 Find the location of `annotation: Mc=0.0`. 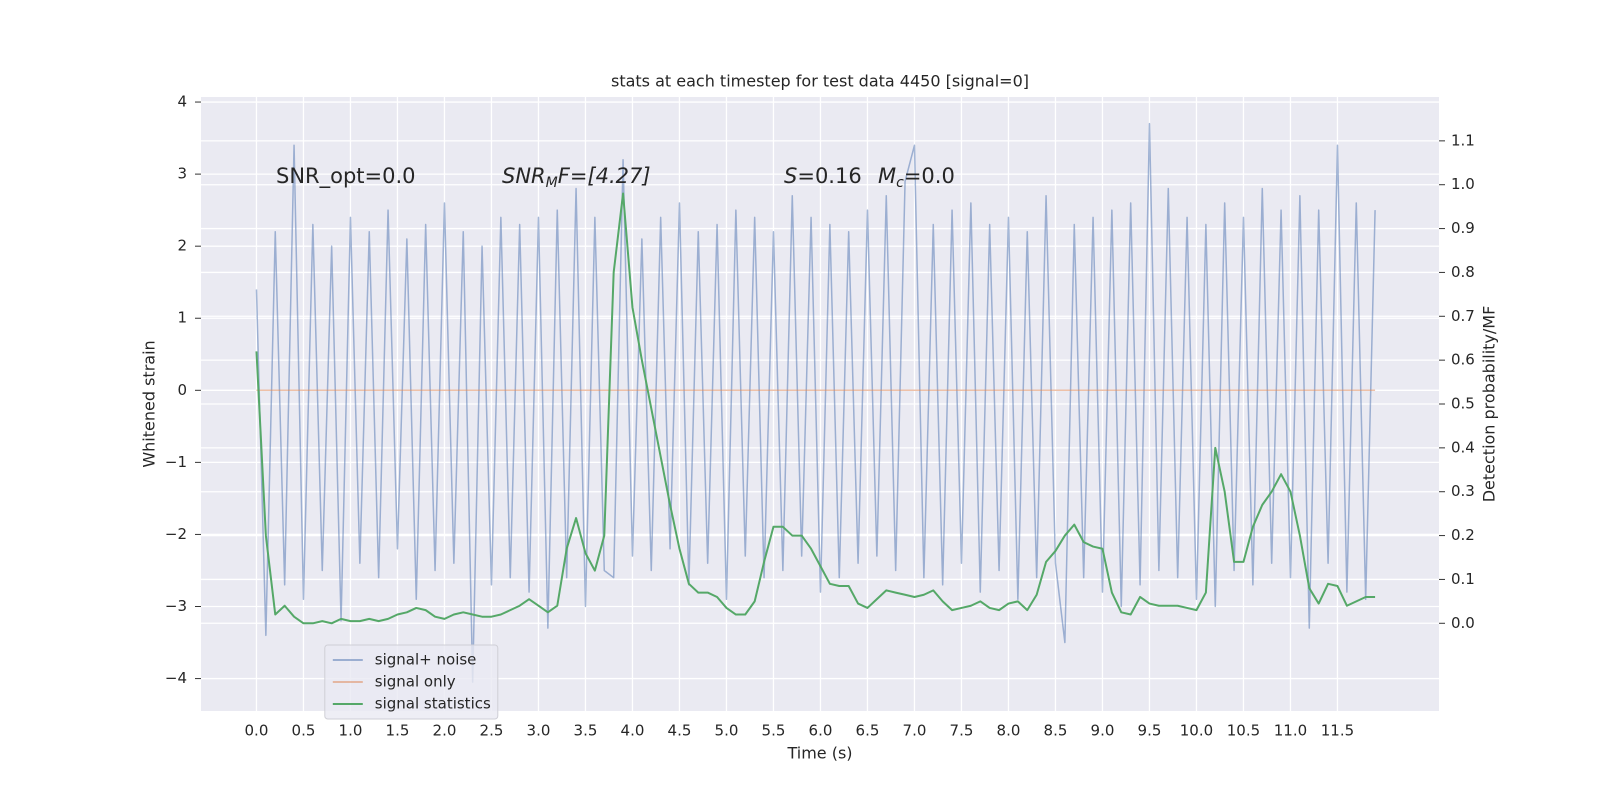

annotation: Mc=0.0 is located at coordinates (916, 177).